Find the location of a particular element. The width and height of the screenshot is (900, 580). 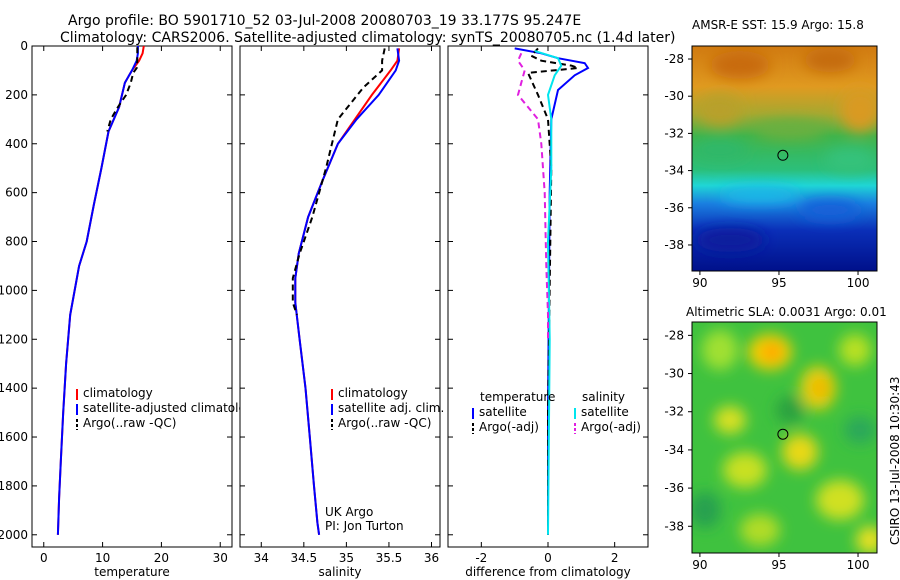

legend-group-label: salinity is located at coordinates (603, 397).